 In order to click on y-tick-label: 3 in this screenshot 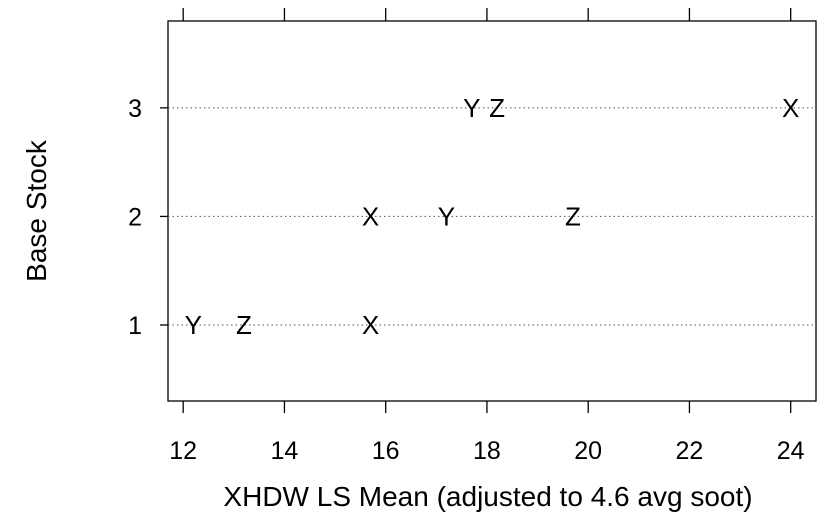, I will do `click(135, 109)`.